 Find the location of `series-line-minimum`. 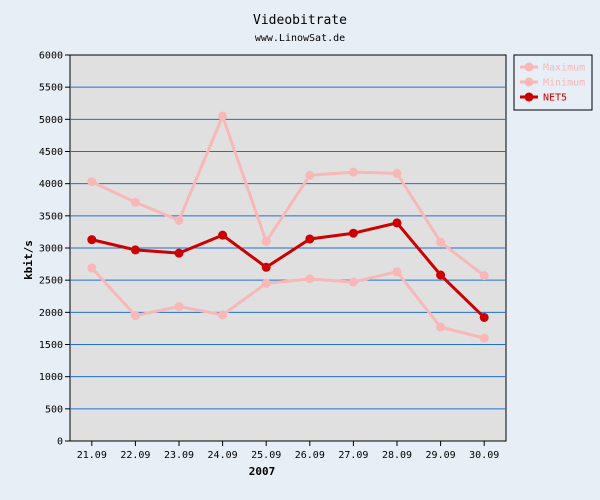

series-line-minimum is located at coordinates (287, 303).